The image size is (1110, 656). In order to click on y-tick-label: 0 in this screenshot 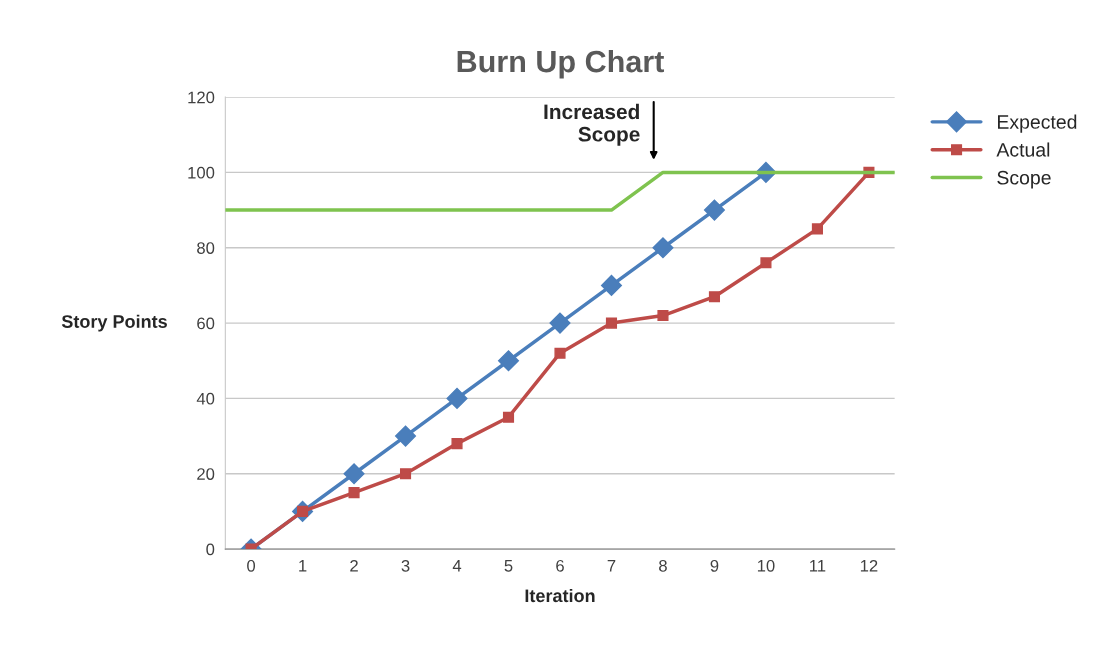, I will do `click(210, 549)`.